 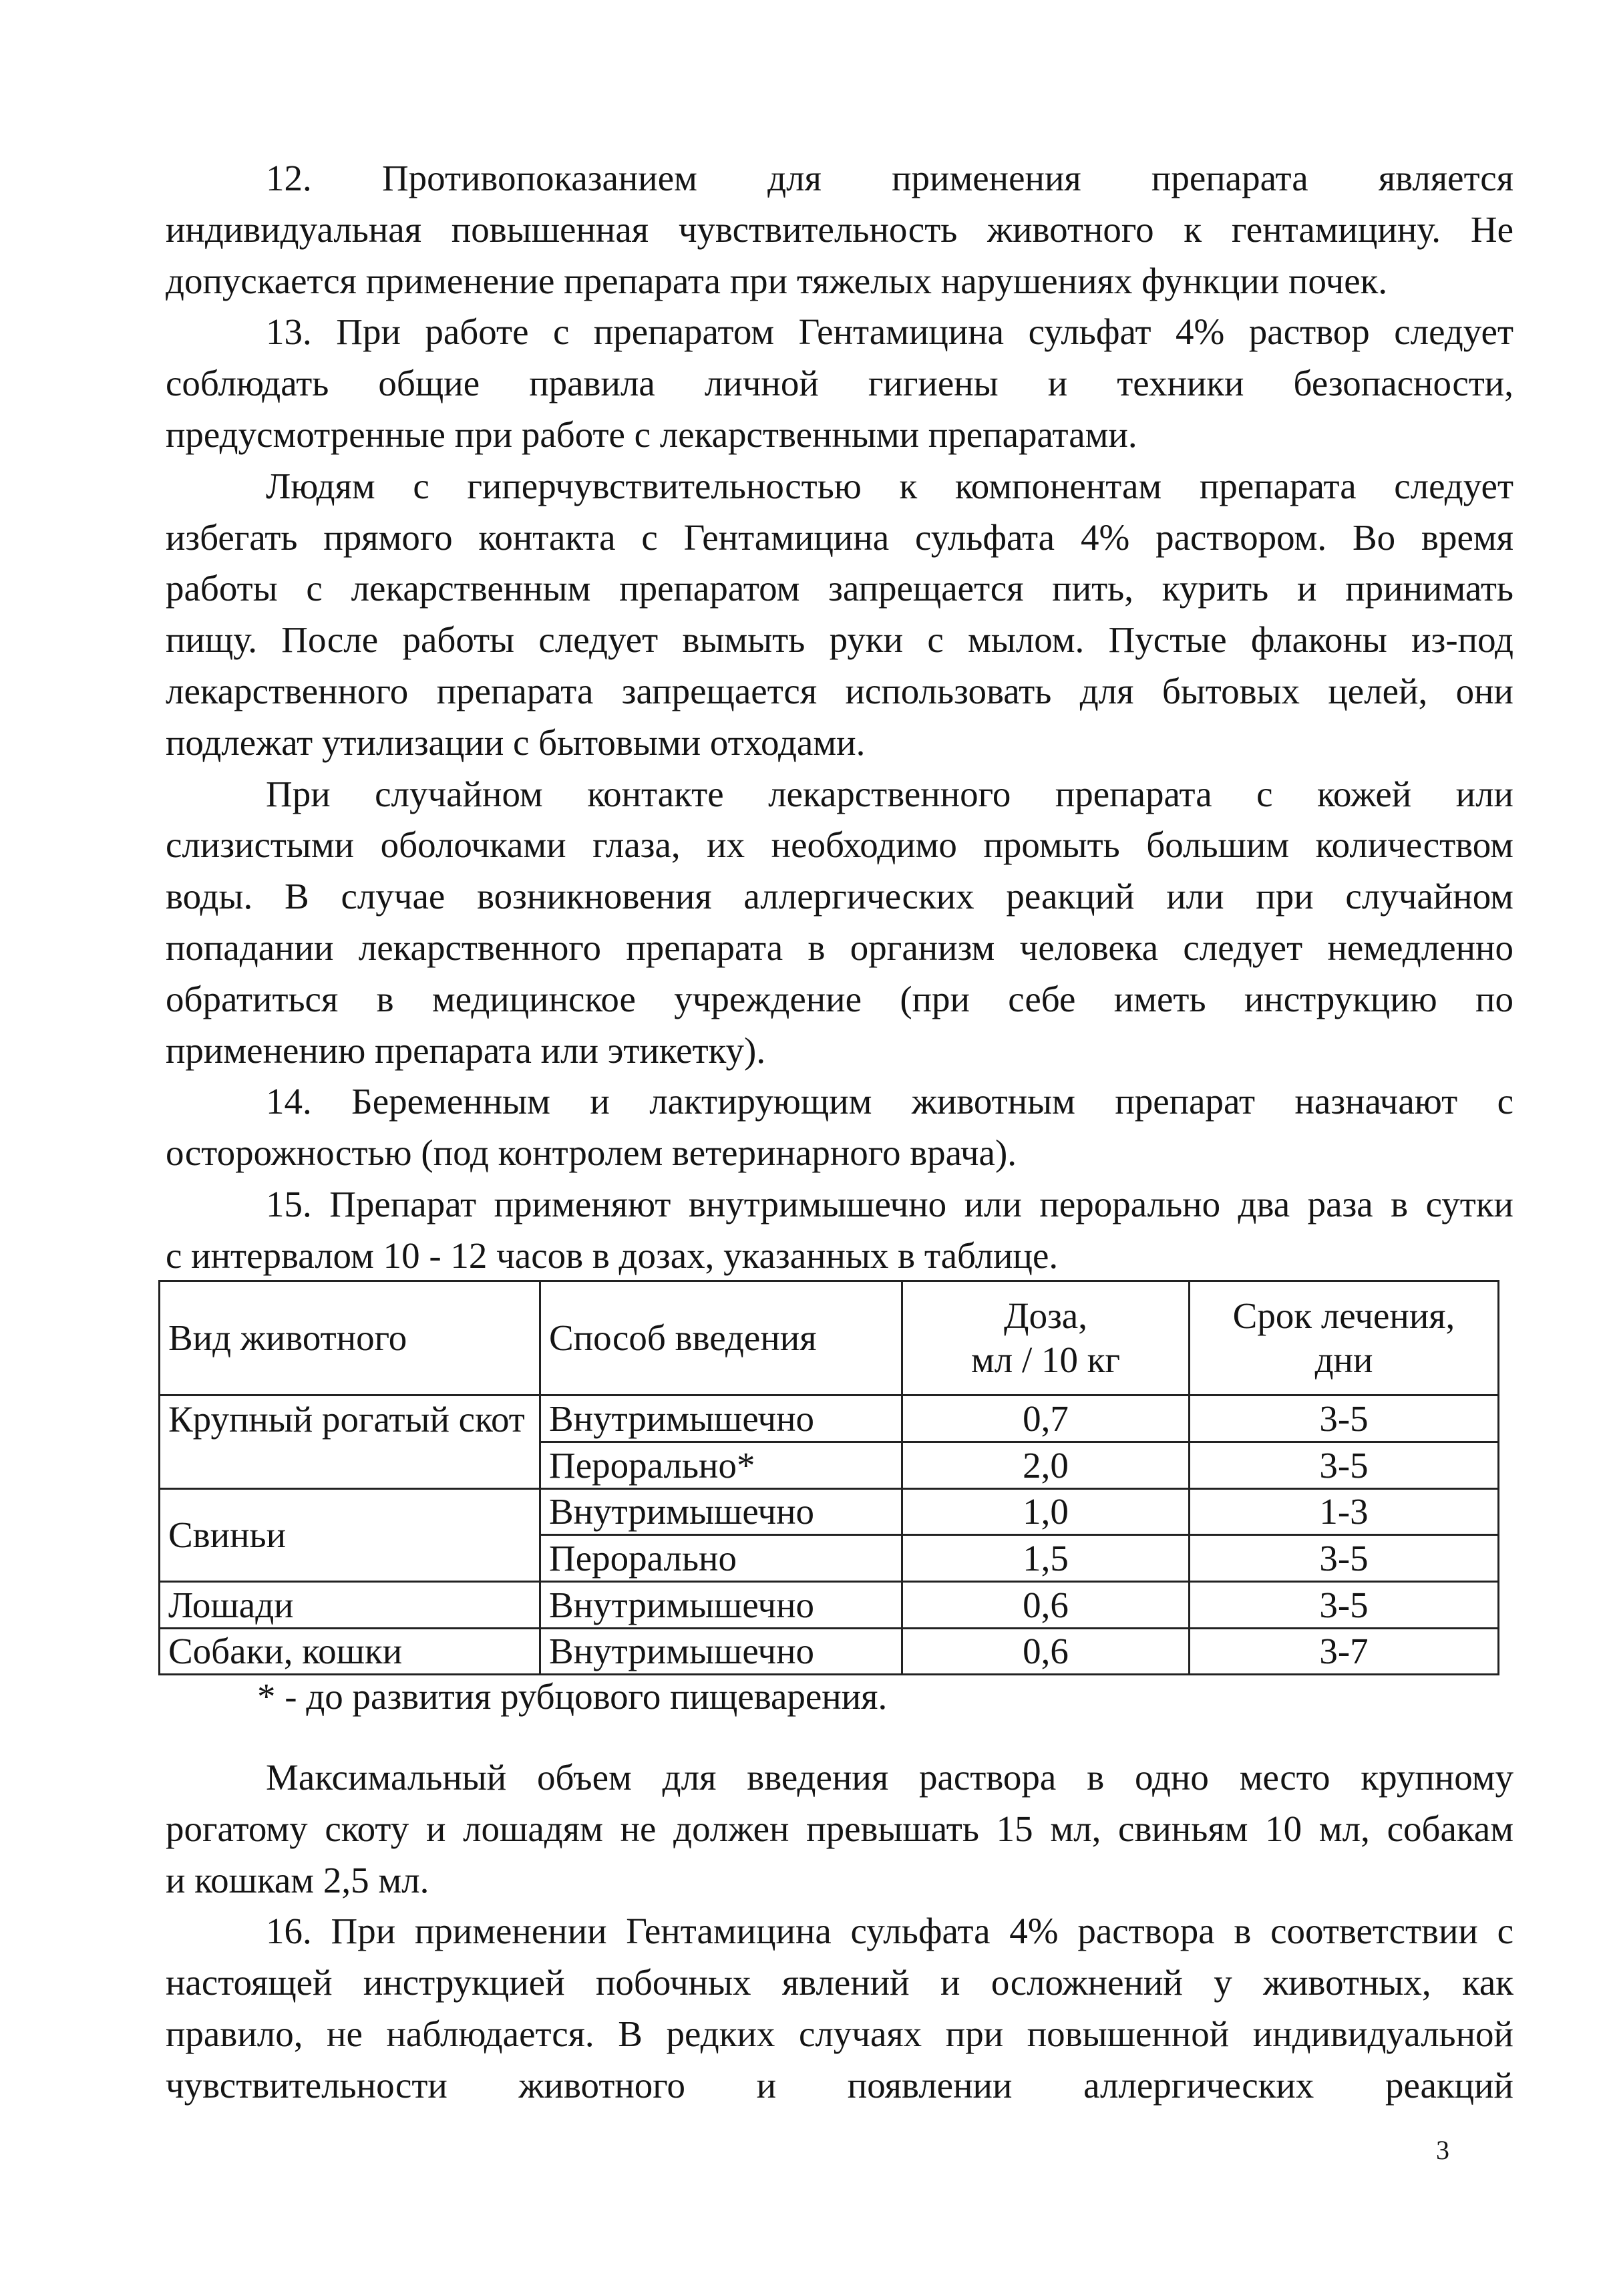 I want to click on cell-dose: 2,0, so click(x=1045, y=1465).